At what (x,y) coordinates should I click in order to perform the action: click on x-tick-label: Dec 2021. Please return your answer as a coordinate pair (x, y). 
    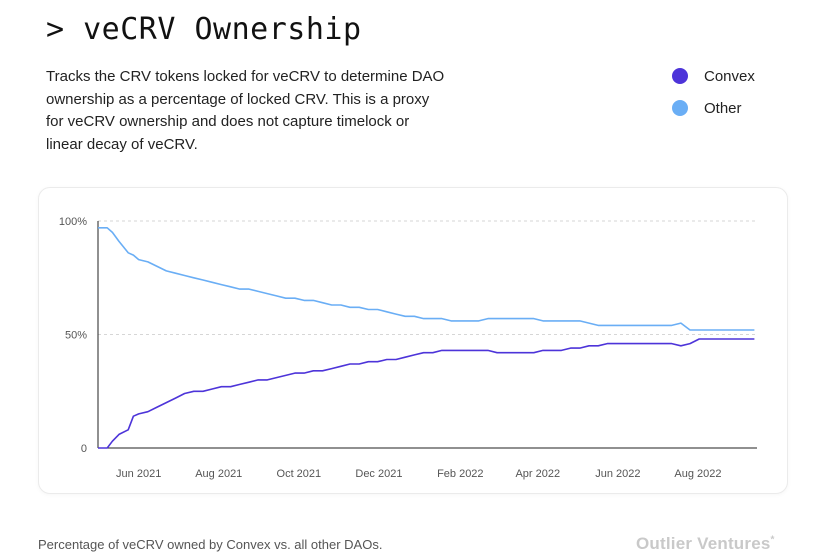
    Looking at the image, I should click on (378, 474).